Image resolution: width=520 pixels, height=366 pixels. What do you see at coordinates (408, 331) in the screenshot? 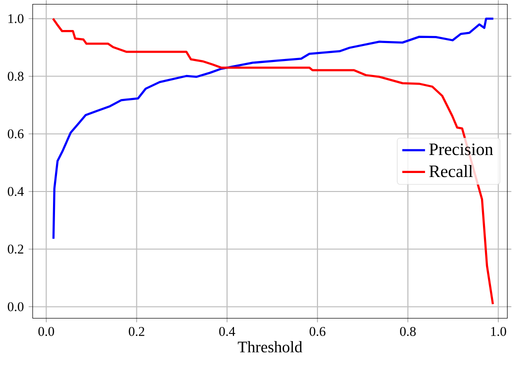
I see `x-tick-label: 0.8` at bounding box center [408, 331].